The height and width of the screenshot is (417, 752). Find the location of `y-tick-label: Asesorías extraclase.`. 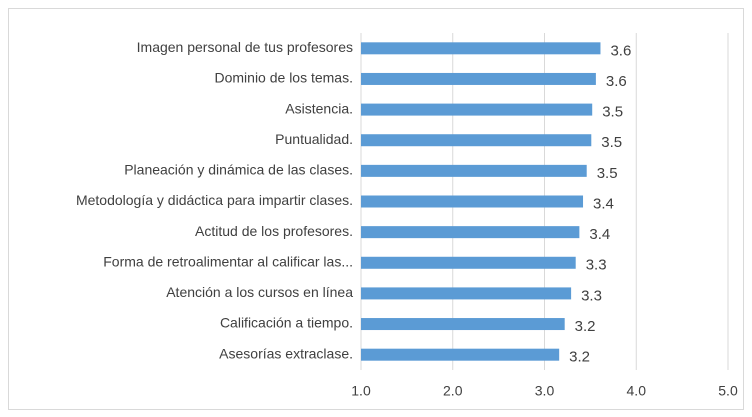

y-tick-label: Asesorías extraclase. is located at coordinates (286, 353).